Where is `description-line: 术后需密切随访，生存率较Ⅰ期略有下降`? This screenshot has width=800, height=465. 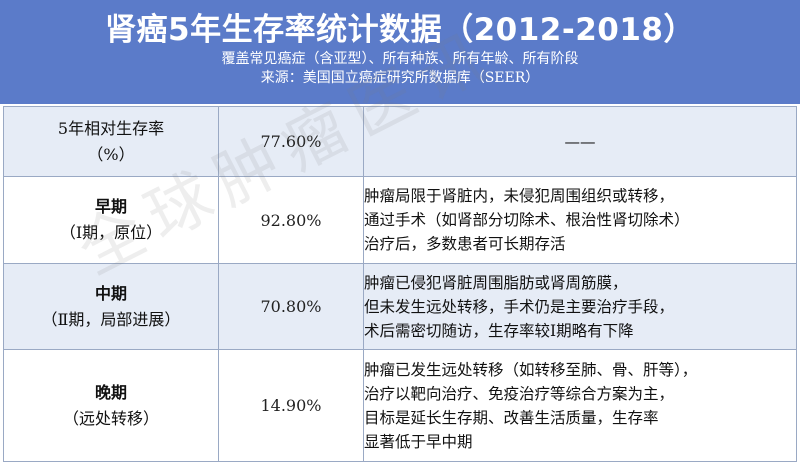
description-line: 术后需密切随访，生存率较Ⅰ期略有下降 is located at coordinates (499, 330).